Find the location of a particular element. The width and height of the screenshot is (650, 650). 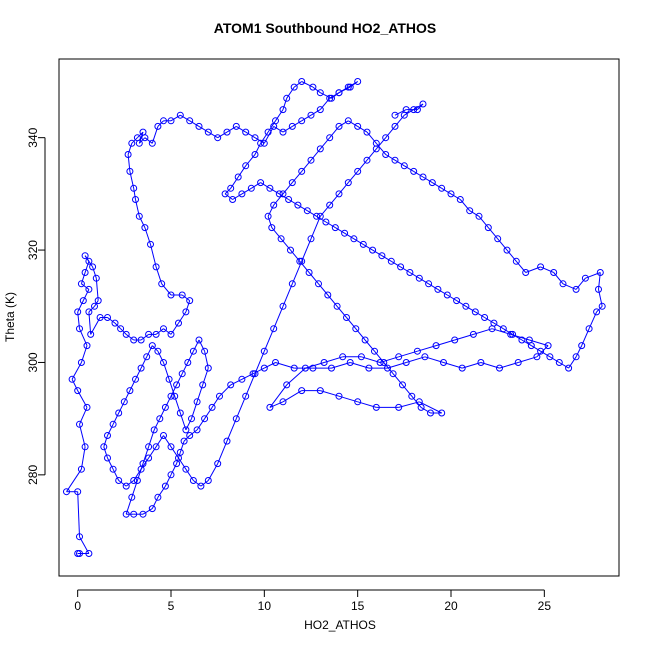

x-tick-label: 15 is located at coordinates (358, 606).